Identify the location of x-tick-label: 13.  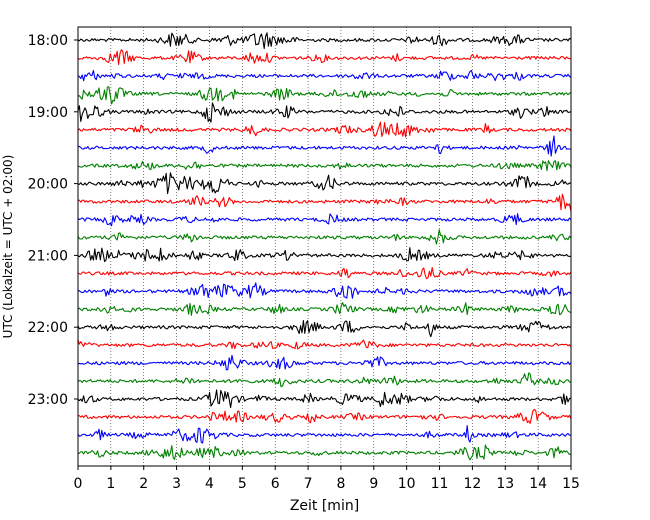
(505, 484).